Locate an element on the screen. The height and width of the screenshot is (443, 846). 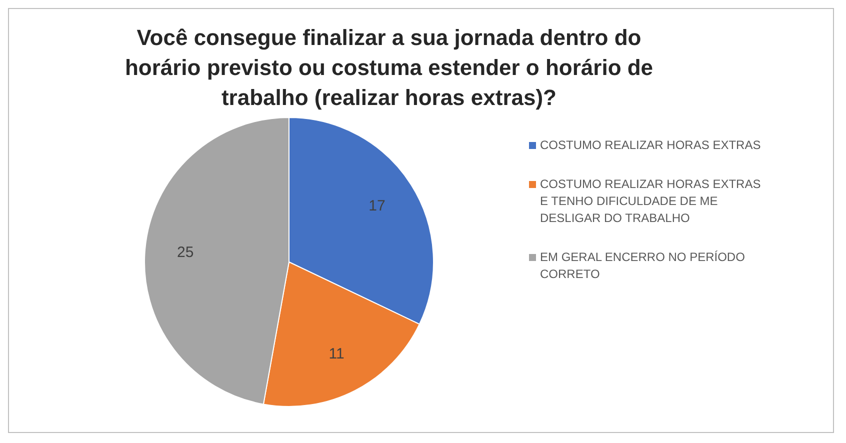
legend-label: COSTUMO REALIZAR HORAS EXTRAS is located at coordinates (650, 145).